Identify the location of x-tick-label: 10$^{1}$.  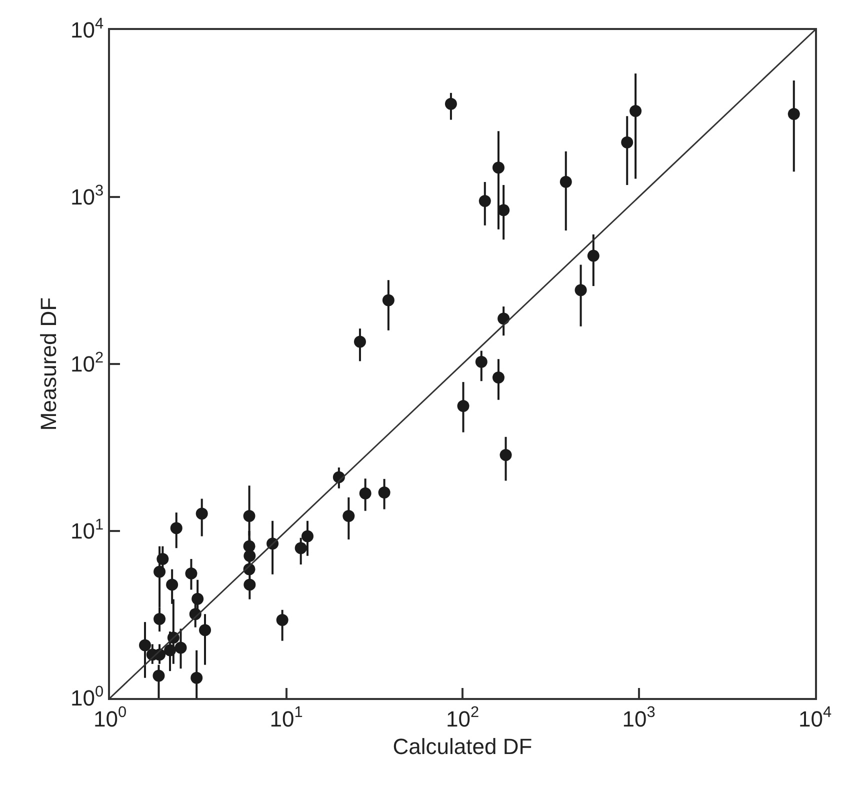
(286, 718).